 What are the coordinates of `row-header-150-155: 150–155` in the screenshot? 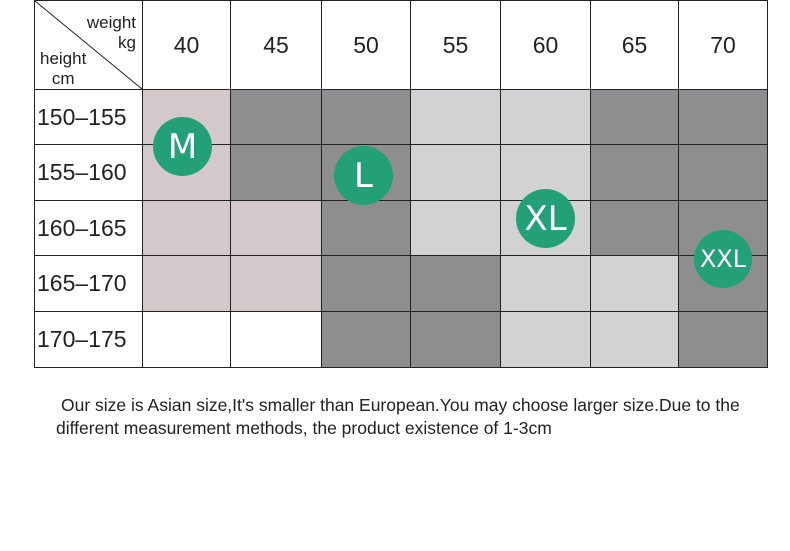 It's located at (89, 117).